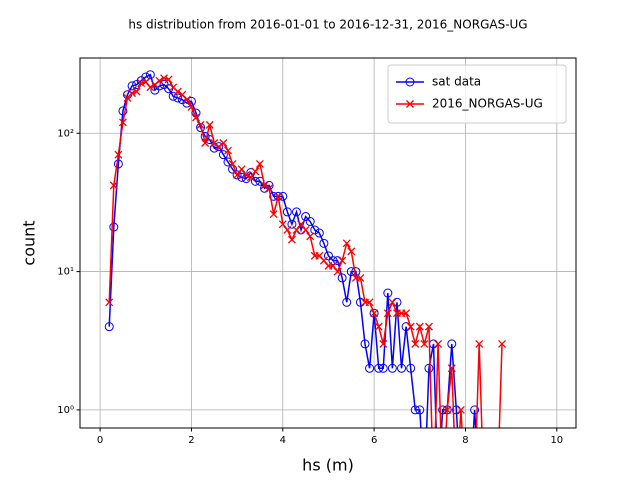 Image resolution: width=640 pixels, height=480 pixels. Describe the element at coordinates (65, 133) in the screenshot. I see `y-tick-label: 10²` at that location.